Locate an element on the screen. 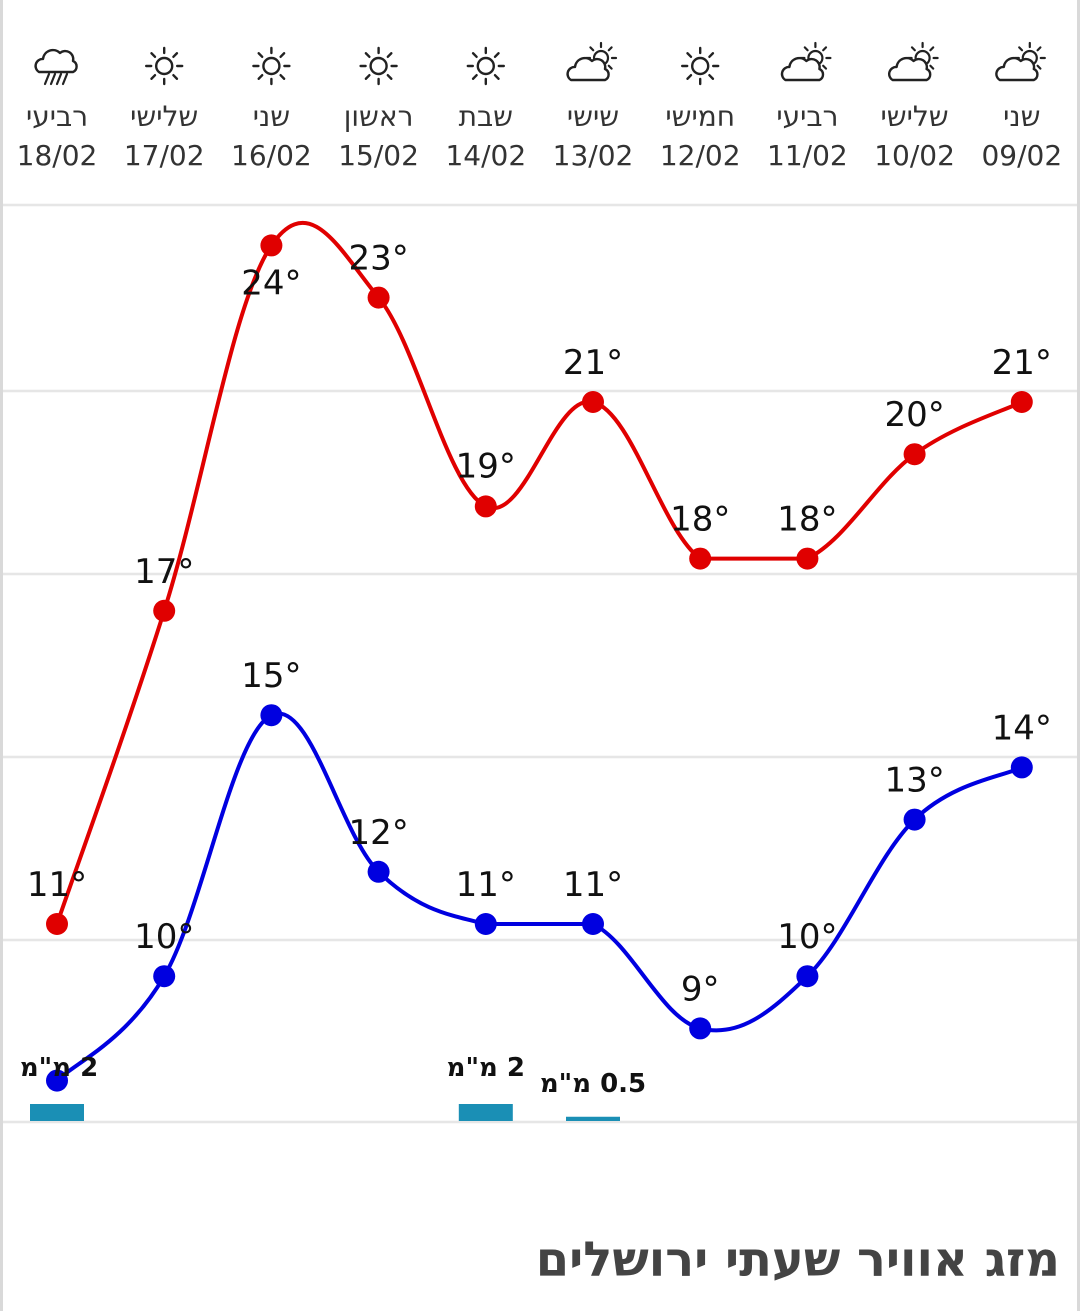 The width and height of the screenshot is (1080, 1311). max-temperature-label: 23° is located at coordinates (378, 259).